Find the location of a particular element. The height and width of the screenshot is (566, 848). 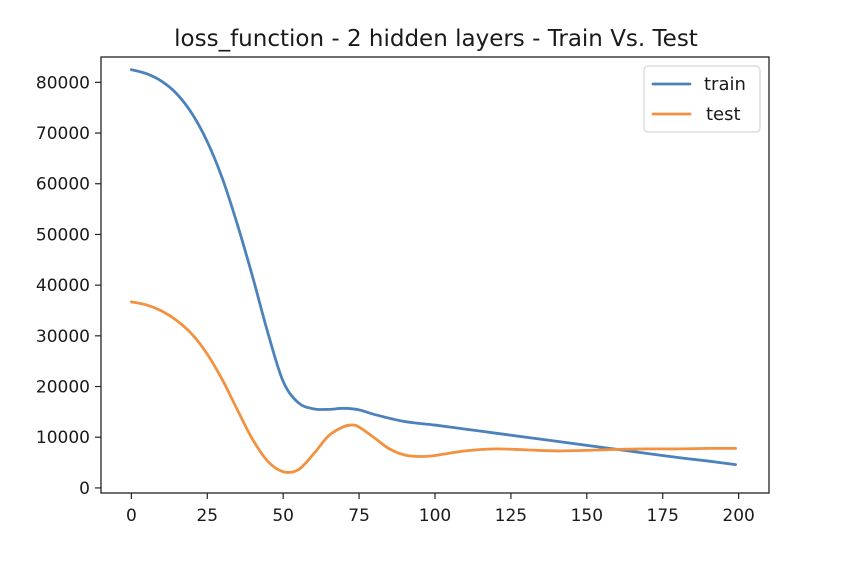

x-tick-label: 100 is located at coordinates (435, 516).